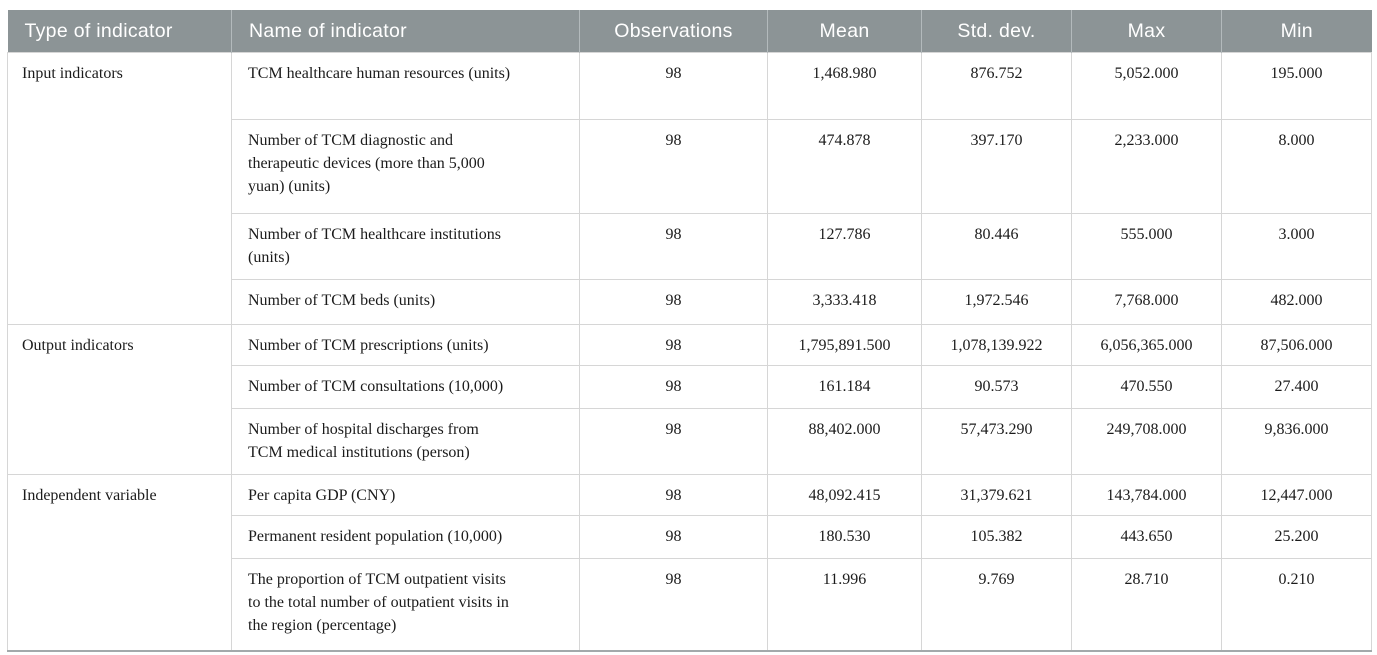 This screenshot has width=1377, height=655. Describe the element at coordinates (405, 495) in the screenshot. I see `indicator-name-cell: Per capita GDP (CNY)` at that location.